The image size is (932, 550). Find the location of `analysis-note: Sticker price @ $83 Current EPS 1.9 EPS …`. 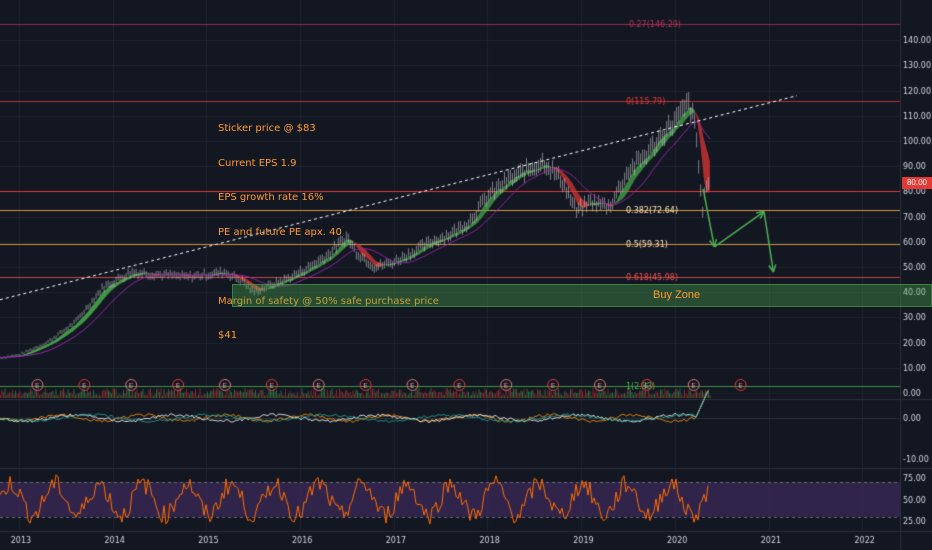

analysis-note: Sticker price @ $83 Current EPS 1.9 EPS … is located at coordinates (328, 226).